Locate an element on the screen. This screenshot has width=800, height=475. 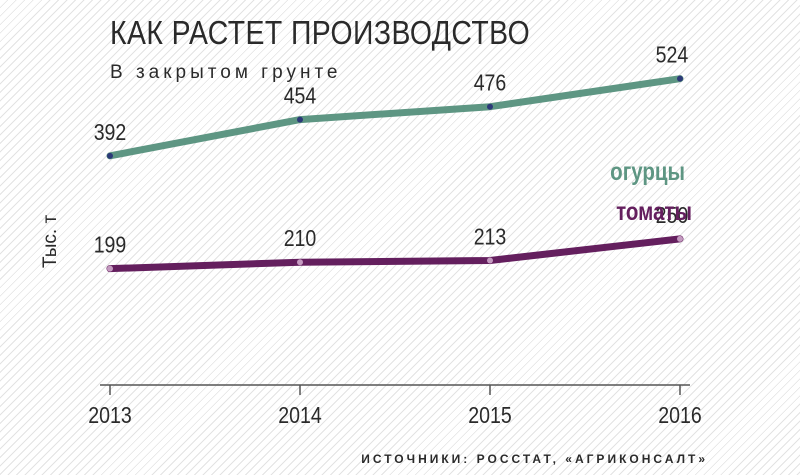
legend-label: огурцы is located at coordinates (647, 171).